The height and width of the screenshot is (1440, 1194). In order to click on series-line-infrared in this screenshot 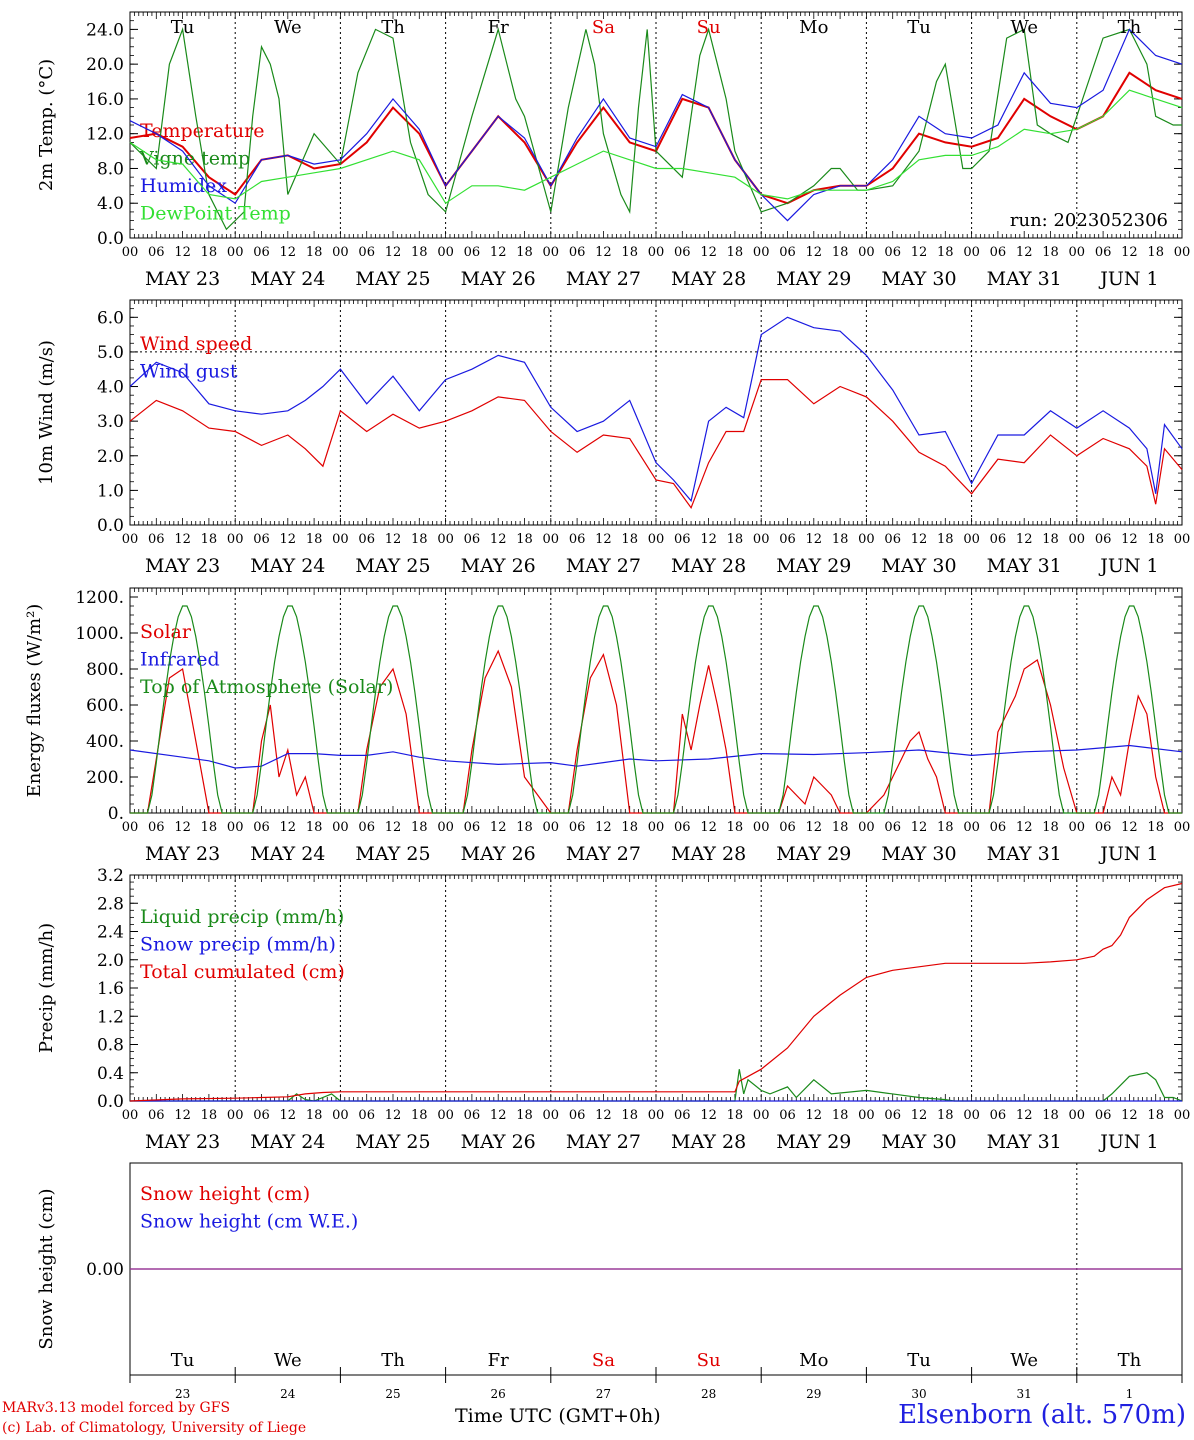, I will do `click(656, 756)`.